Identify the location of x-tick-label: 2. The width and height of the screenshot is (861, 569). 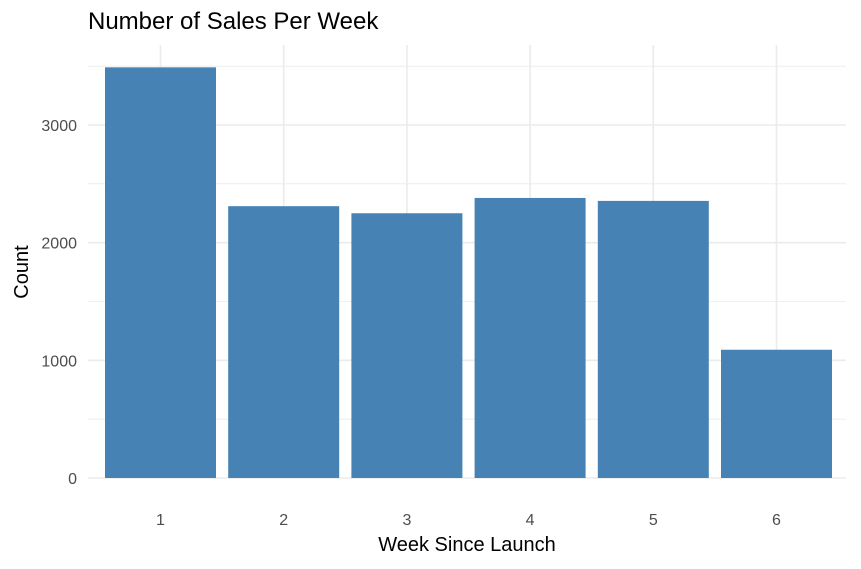
(283, 520).